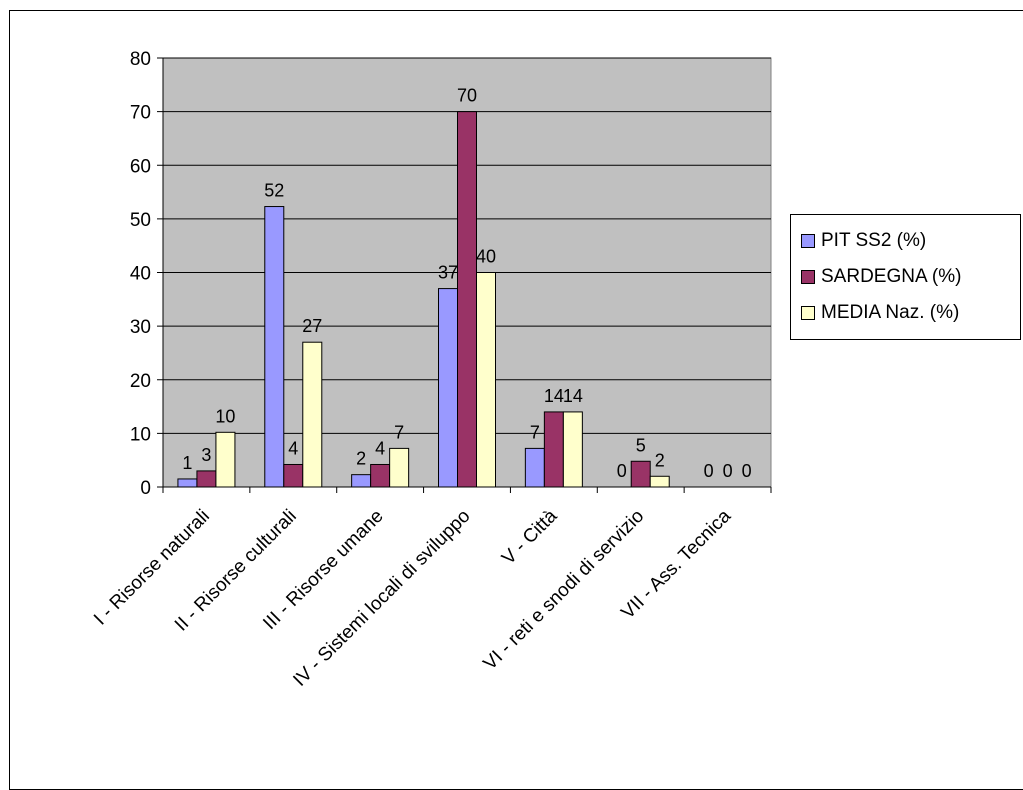 Image resolution: width=1023 pixels, height=790 pixels. Describe the element at coordinates (312, 326) in the screenshot. I see `data-label: 27` at that location.